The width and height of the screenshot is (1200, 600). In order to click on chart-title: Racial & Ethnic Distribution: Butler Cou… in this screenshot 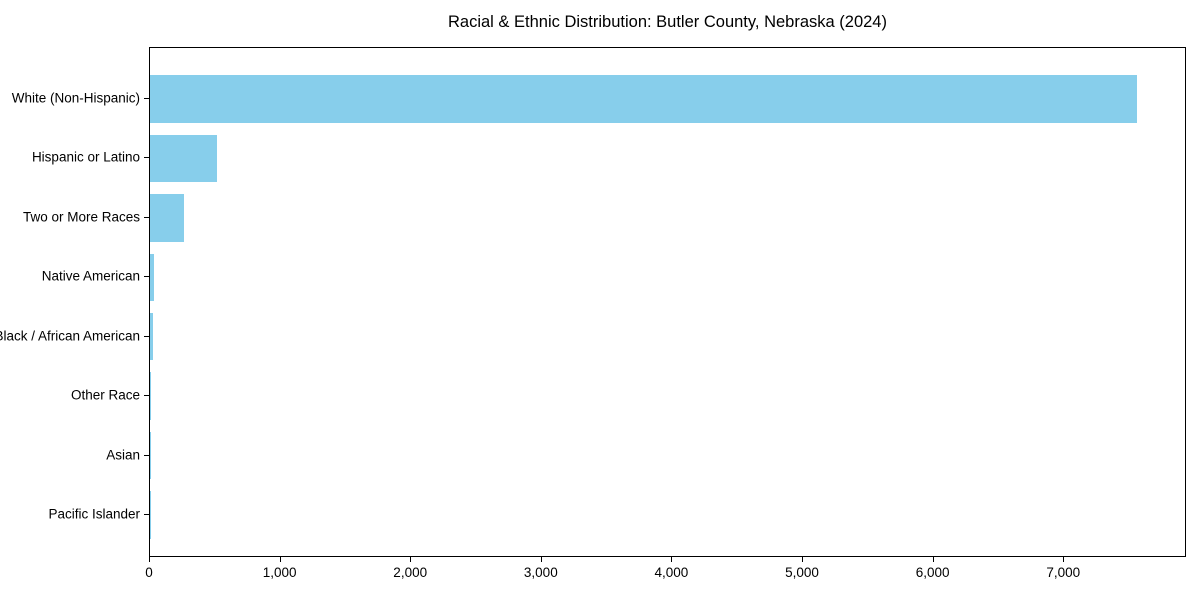, I will do `click(667, 22)`.